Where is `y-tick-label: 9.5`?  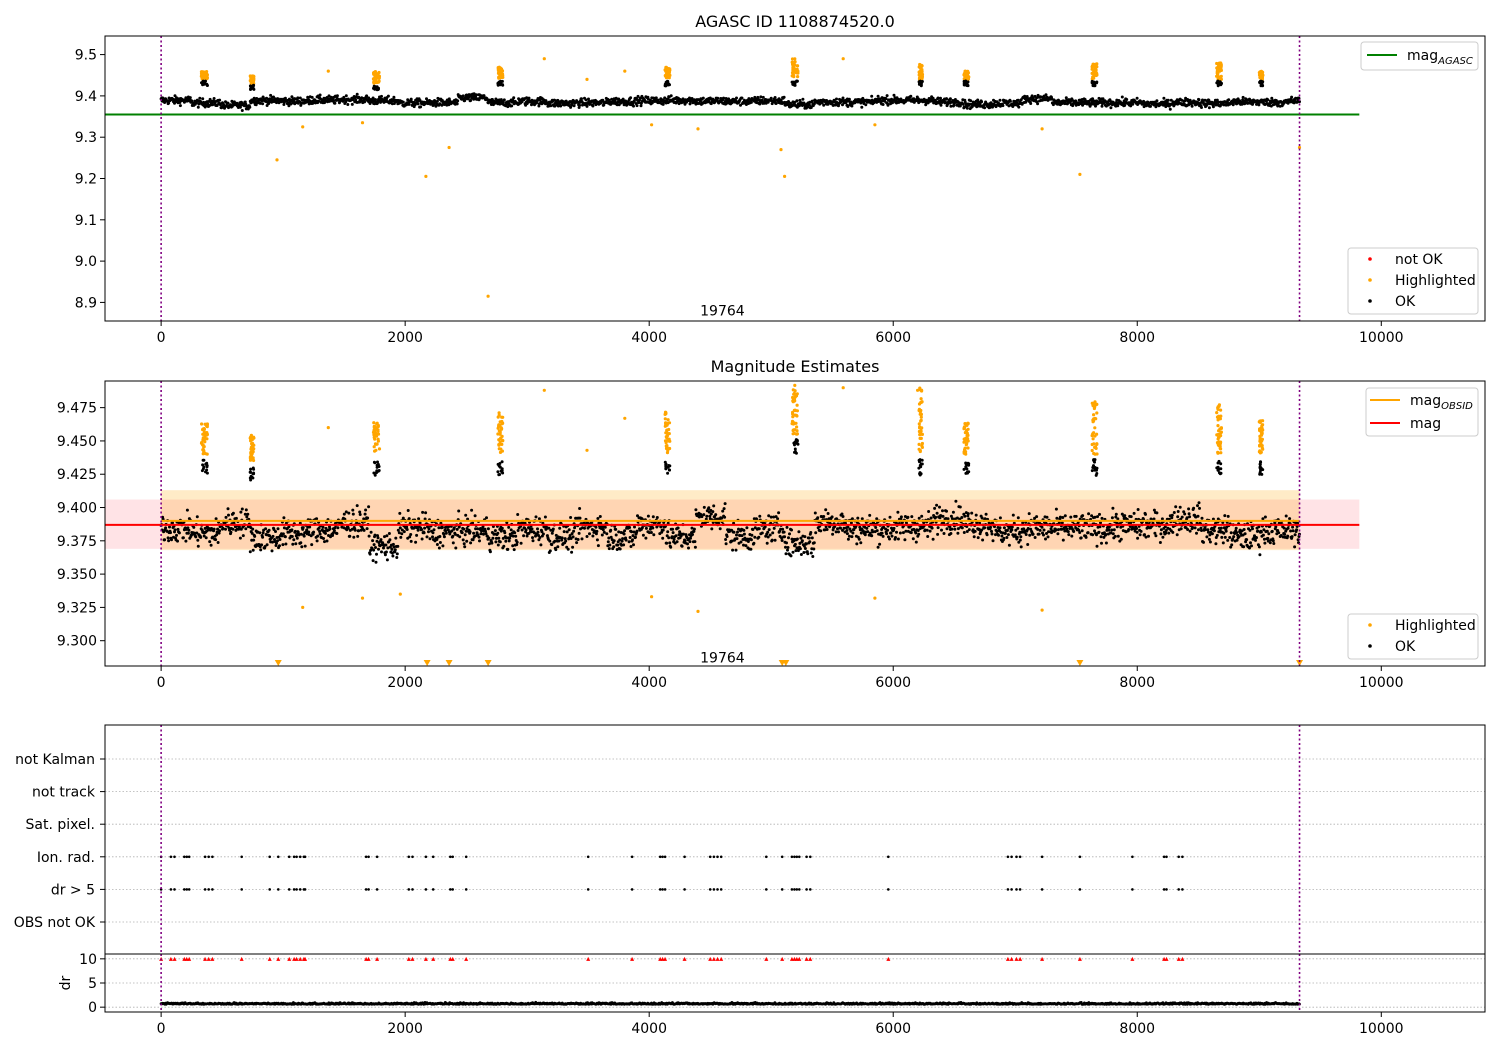
y-tick-label: 9.5 is located at coordinates (86, 56).